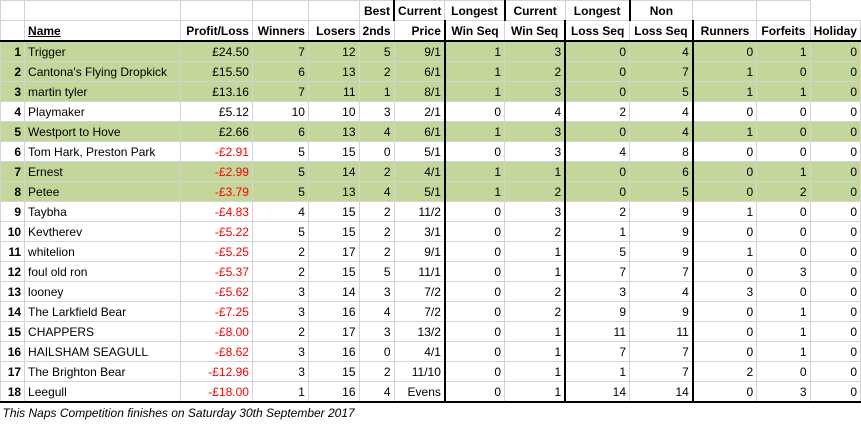  I want to click on current-loss-seq-cell: 3, so click(597, 291).